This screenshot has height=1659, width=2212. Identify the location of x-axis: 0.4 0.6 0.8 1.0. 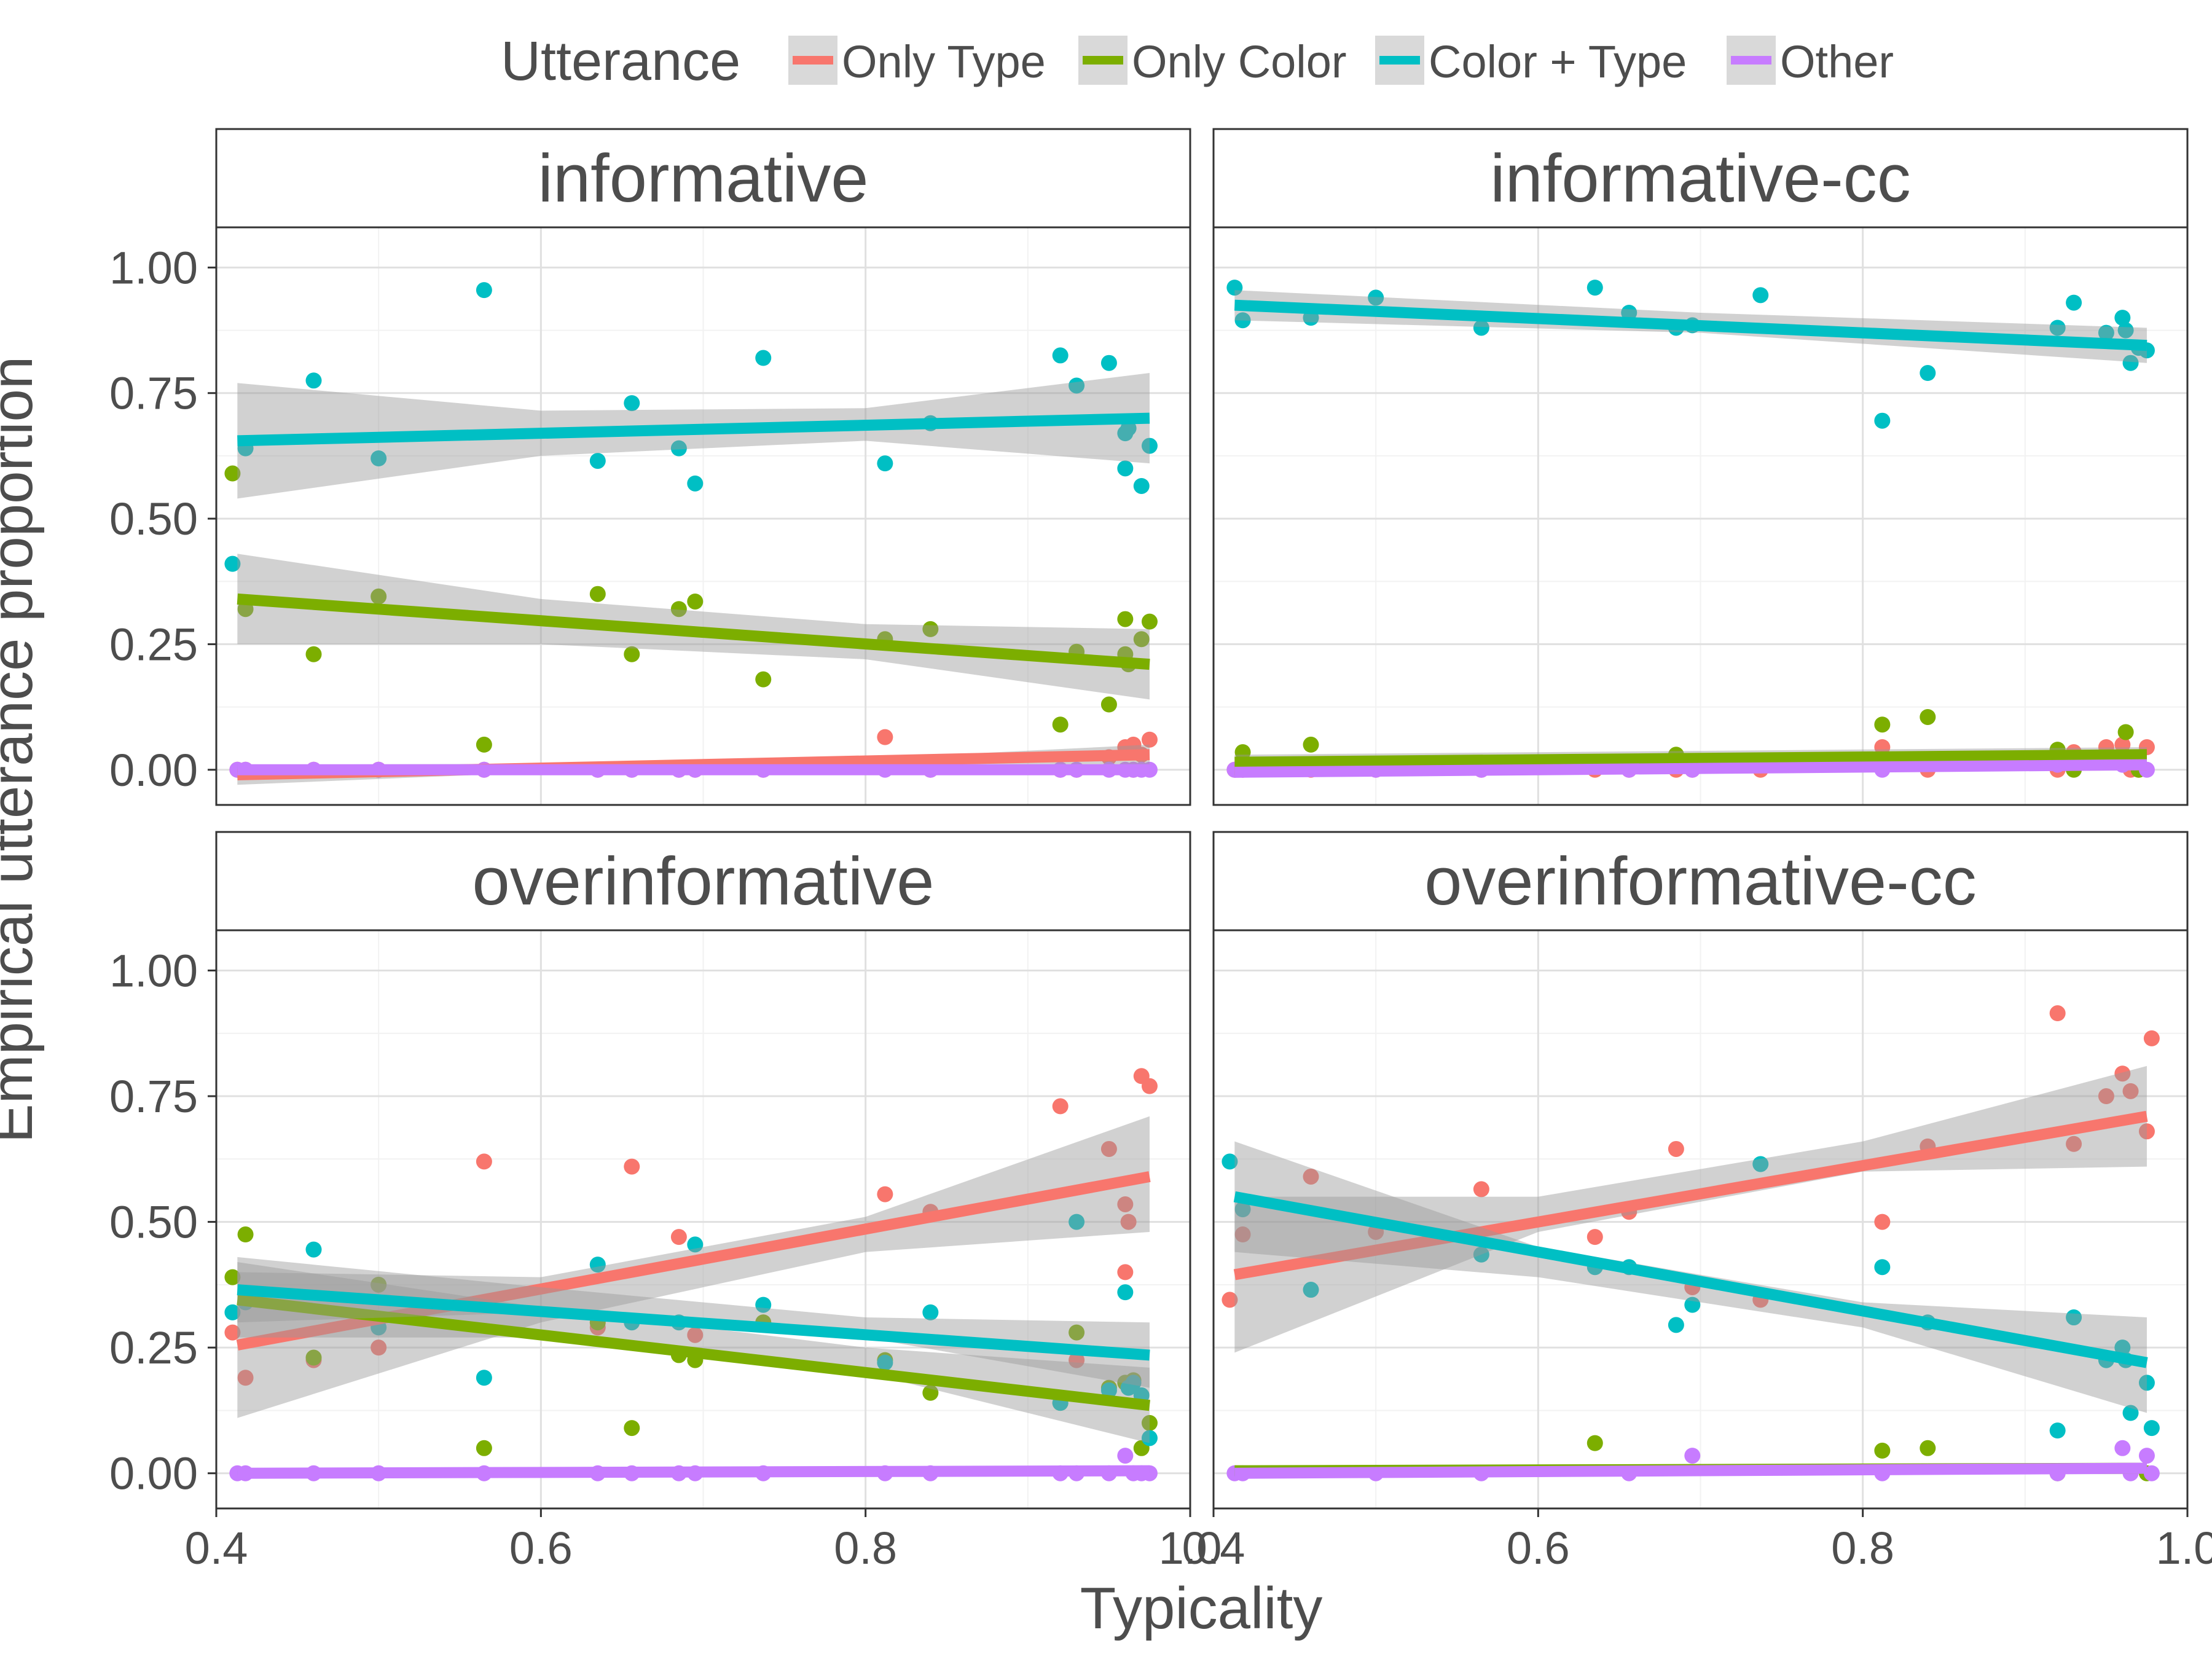
(1697, 1541).